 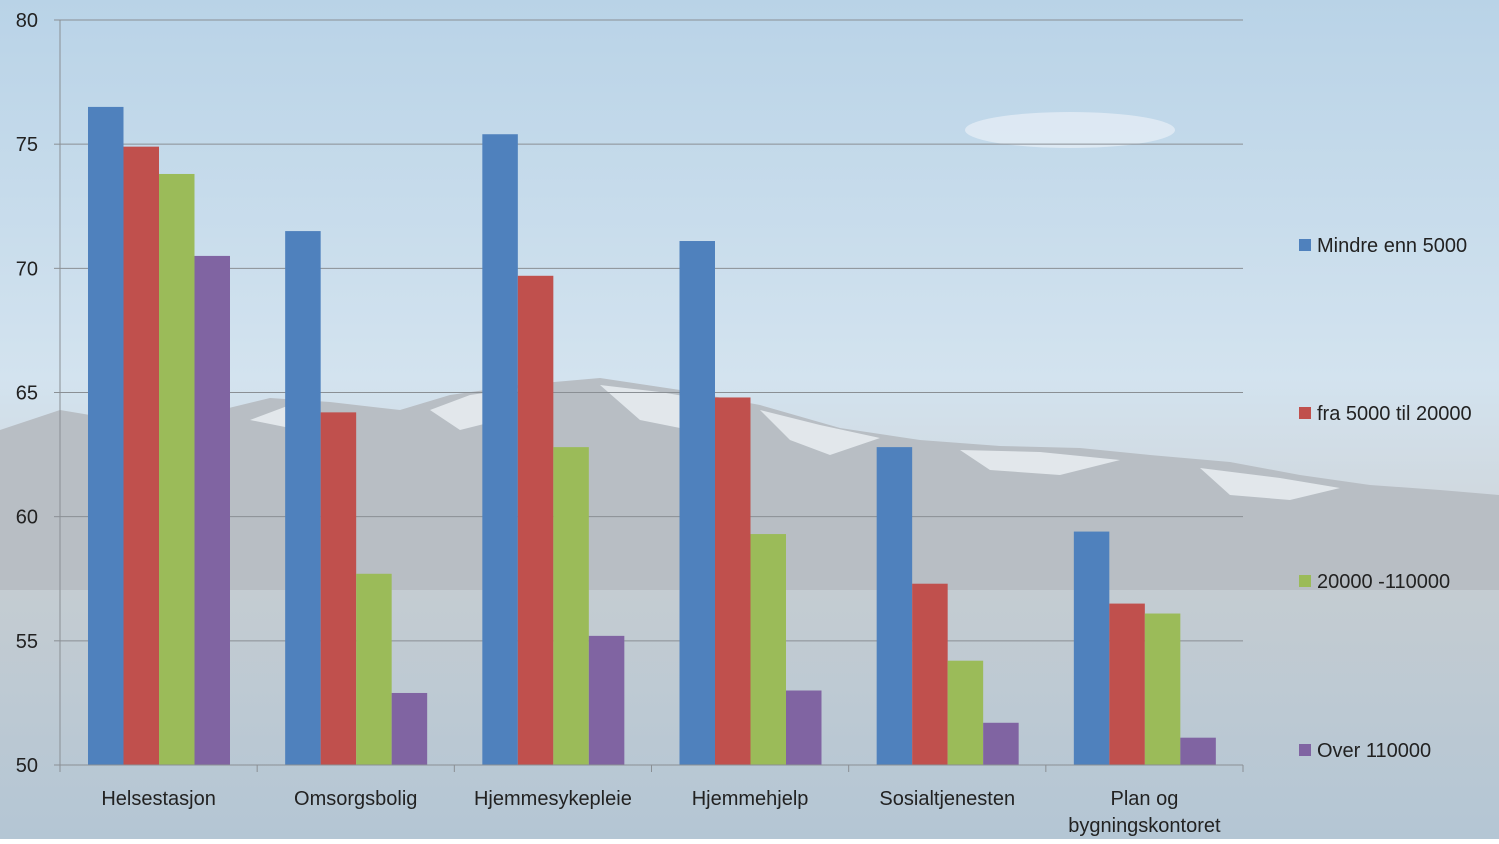 I want to click on y-tick-label: 55, so click(x=27, y=642).